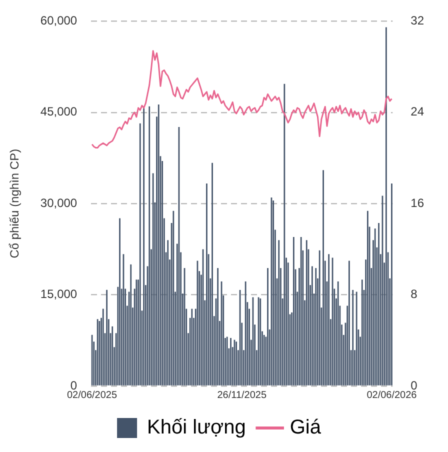 Image resolution: width=448 pixels, height=452 pixels. I want to click on y-tick-label: 0, so click(74, 385).